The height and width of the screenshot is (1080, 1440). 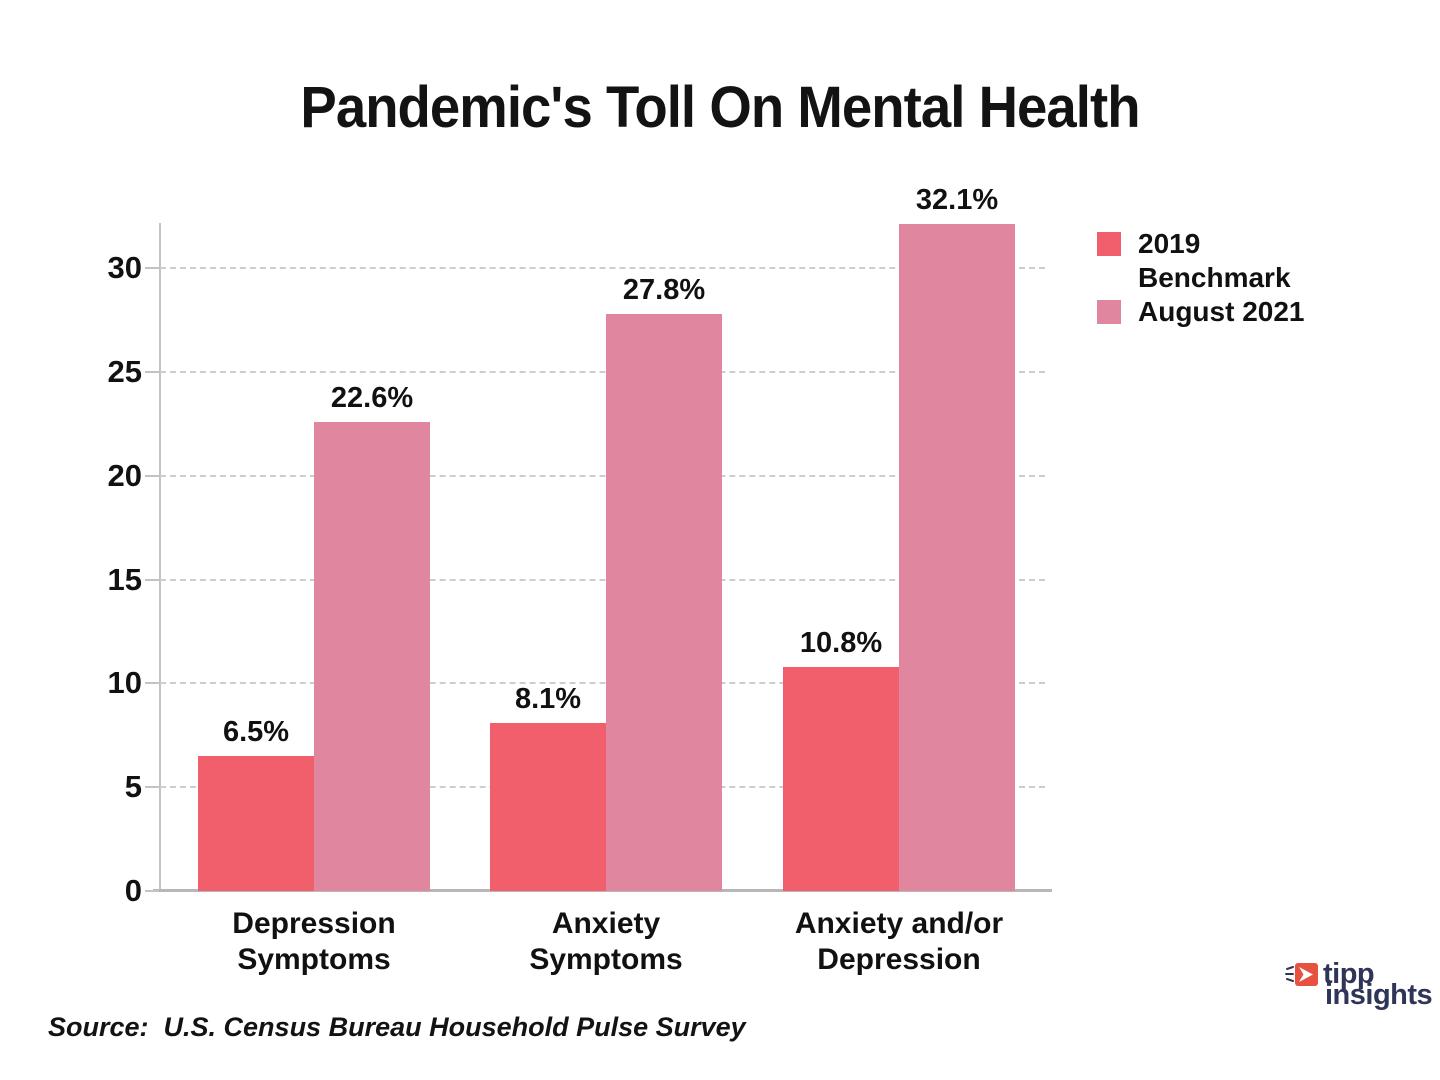 I want to click on logo-row-tipp: tipp, so click(x=1358, y=974).